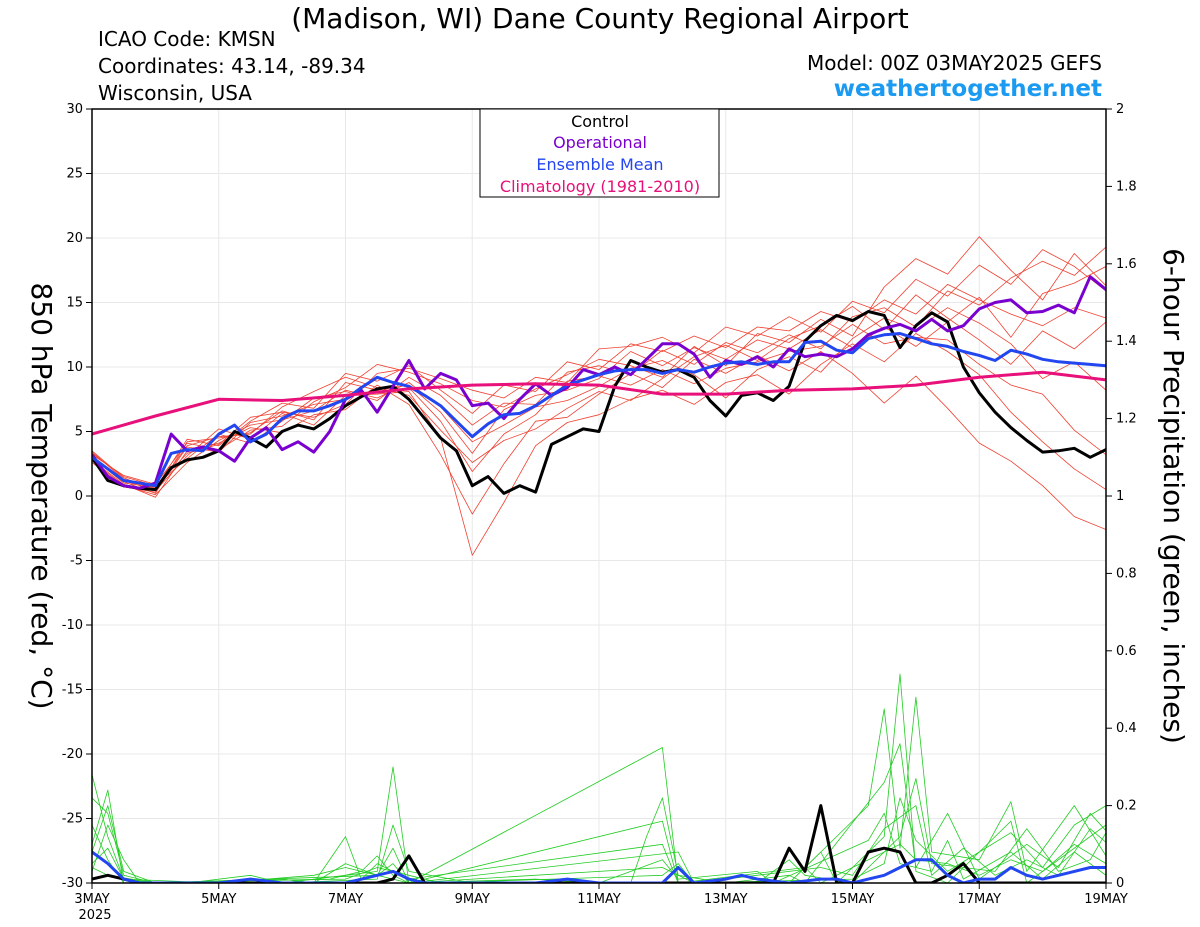  I want to click on y-left-tick-label: 0, so click(79, 496).